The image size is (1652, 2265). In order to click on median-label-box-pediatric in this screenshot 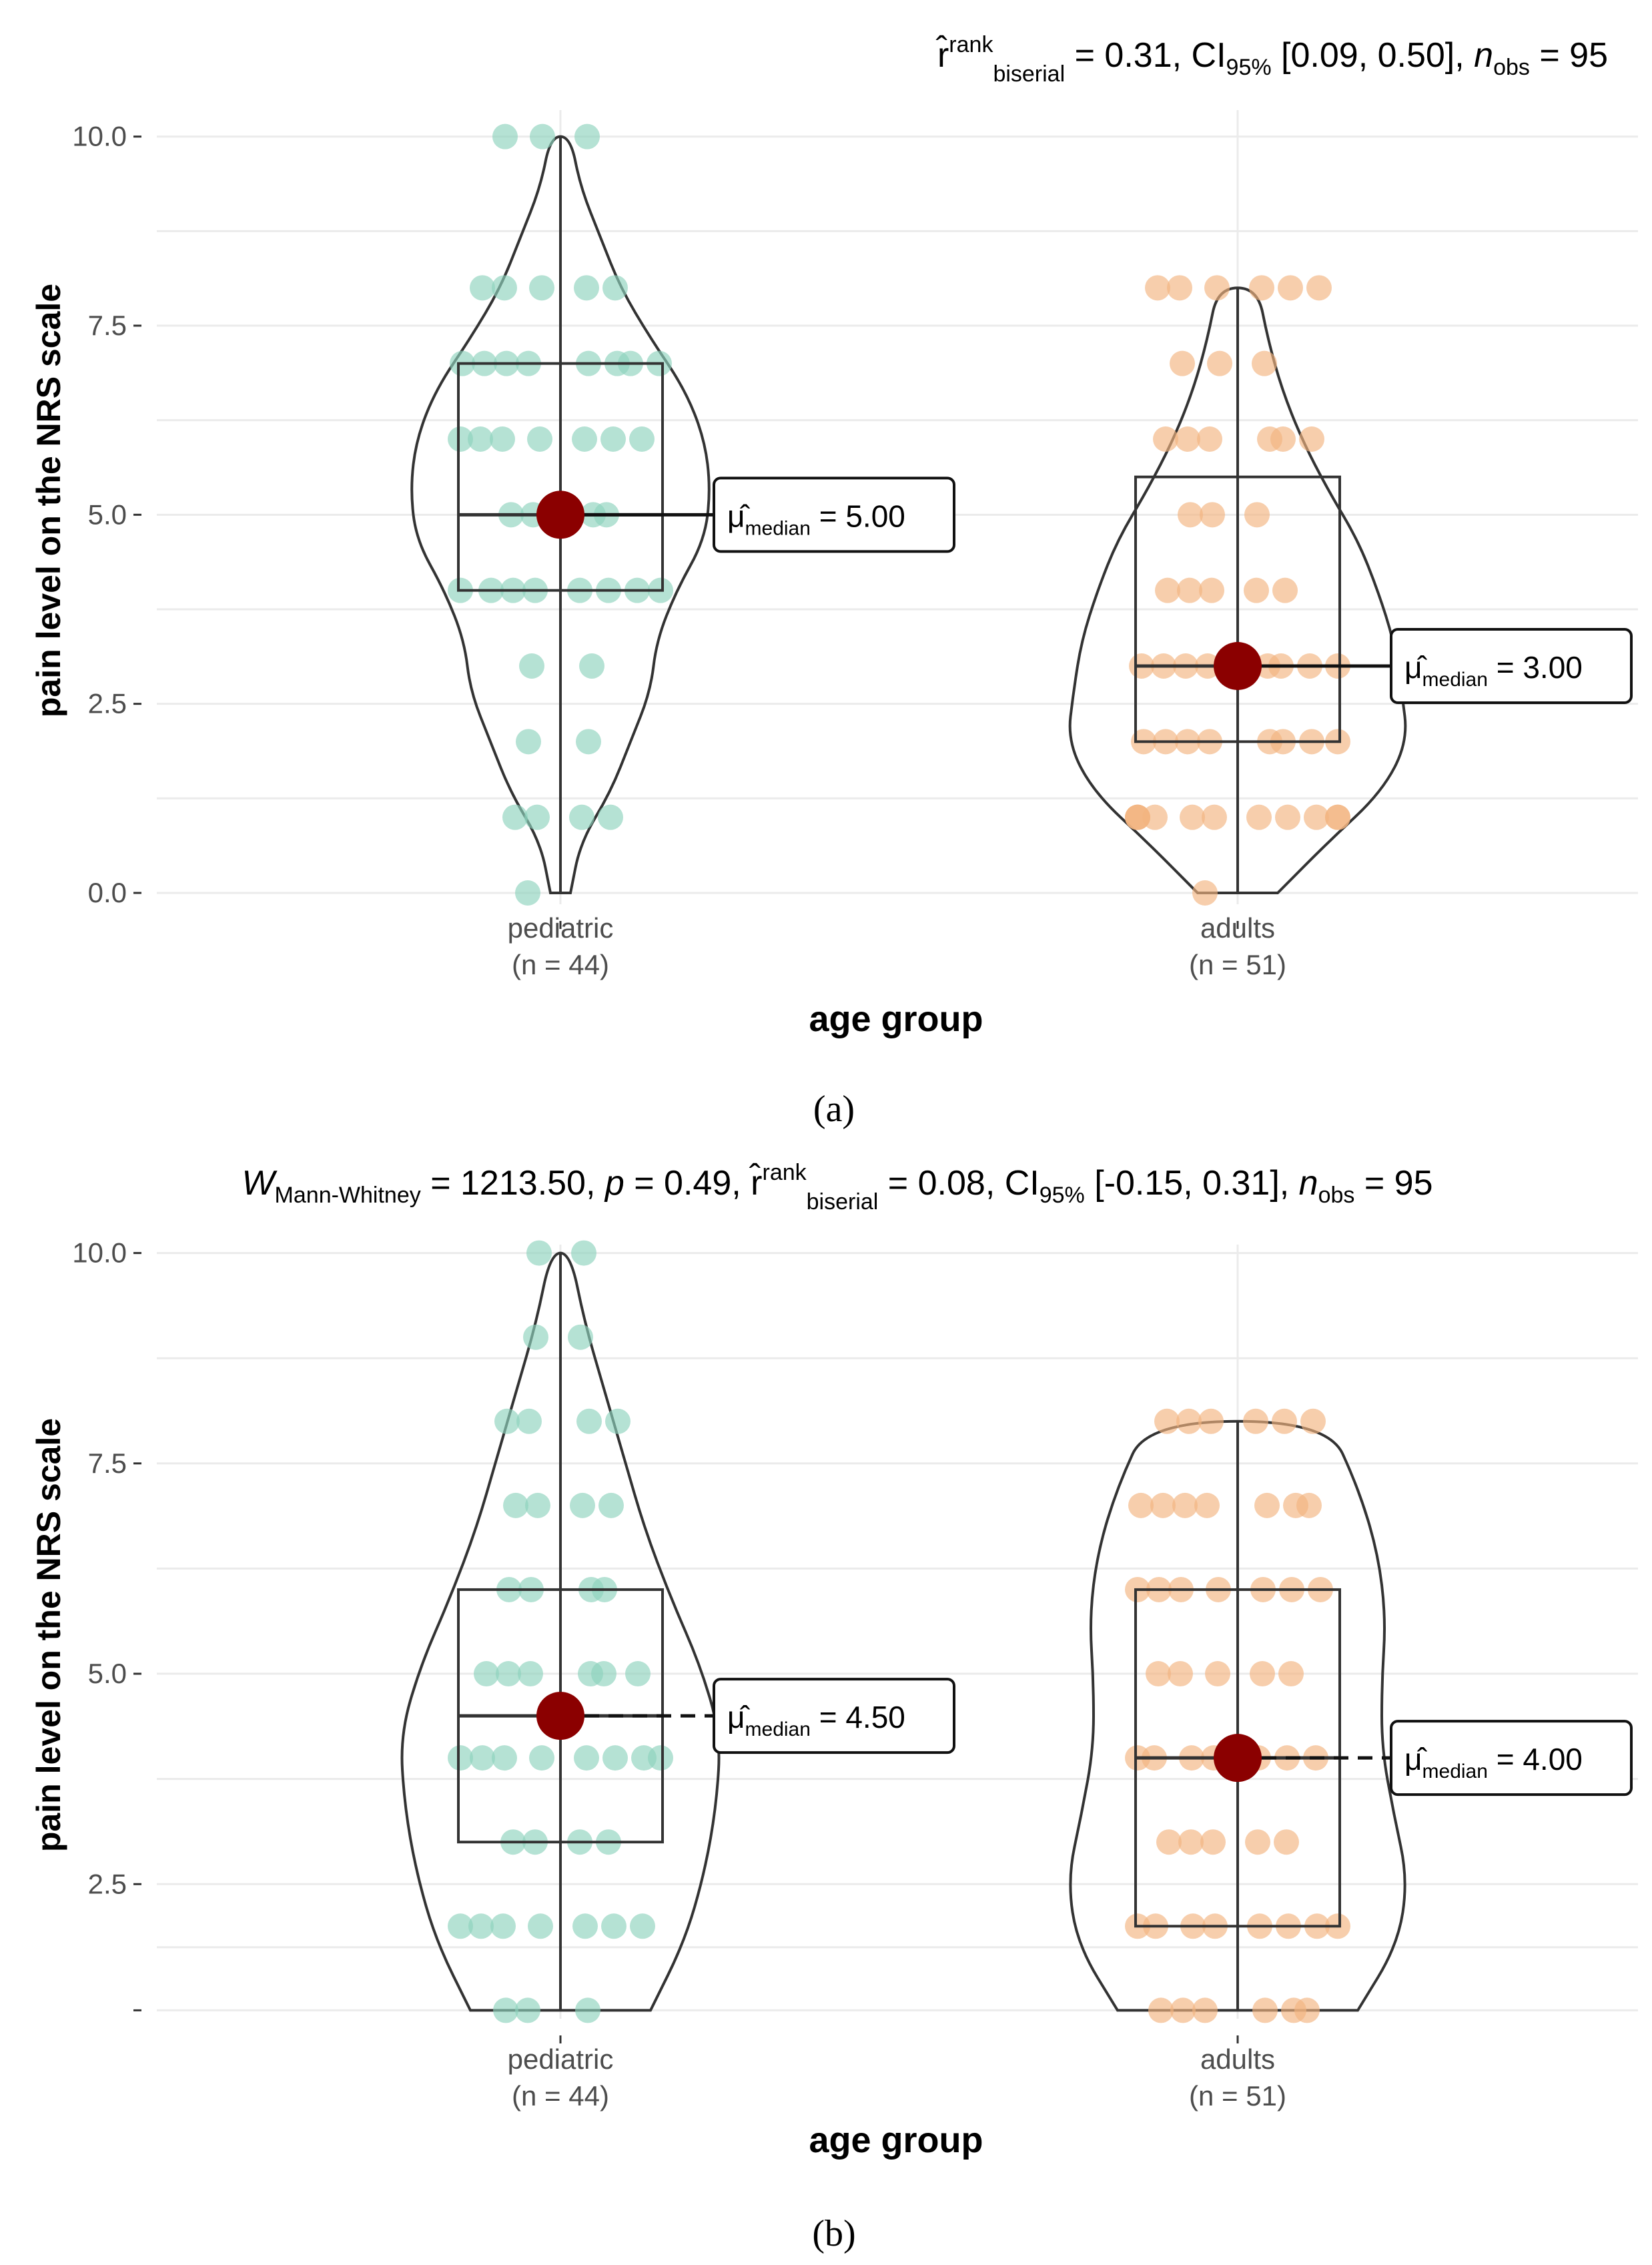, I will do `click(834, 514)`.